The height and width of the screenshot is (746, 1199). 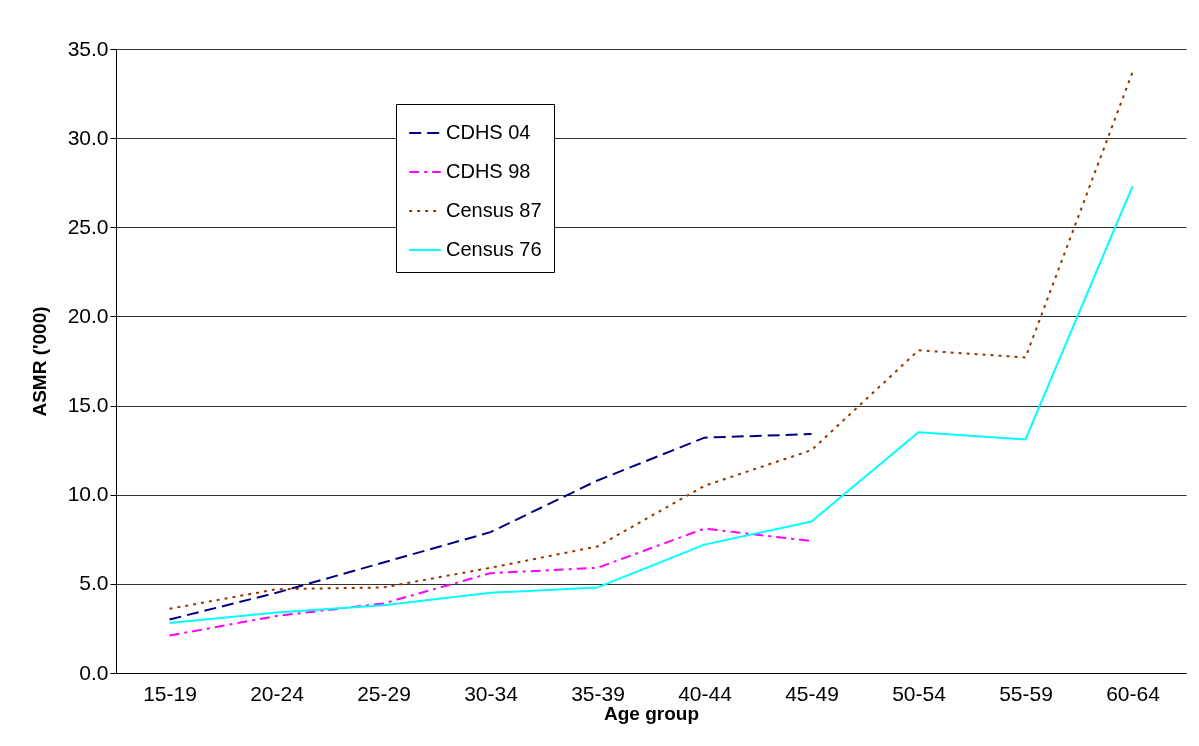 What do you see at coordinates (490, 527) in the screenshot?
I see `line-series` at bounding box center [490, 527].